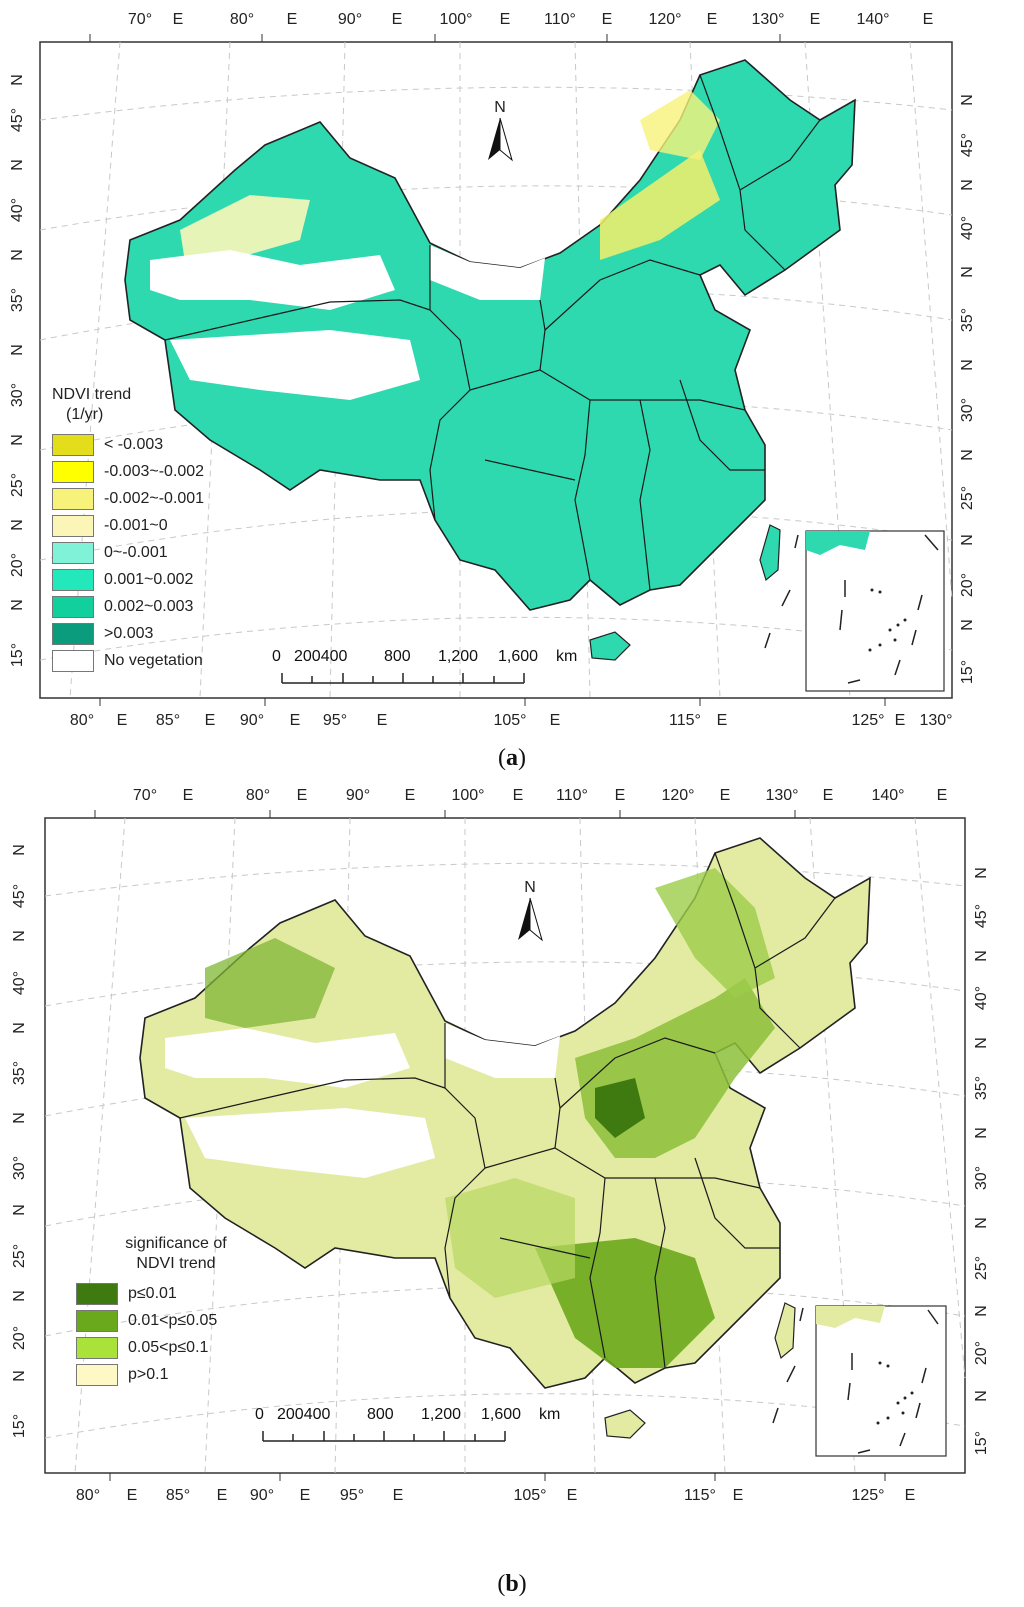 The image size is (1024, 1607). Describe the element at coordinates (19, 896) in the screenshot. I see `left-tick: 45°` at that location.